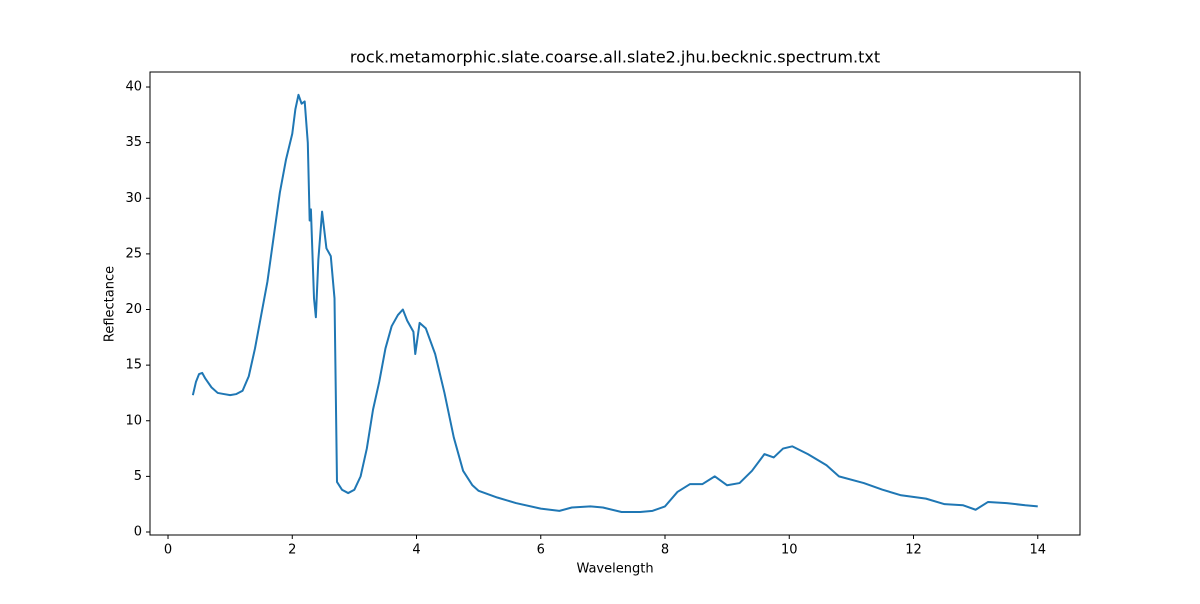  I want to click on y-tick-label: 0, so click(138, 531).